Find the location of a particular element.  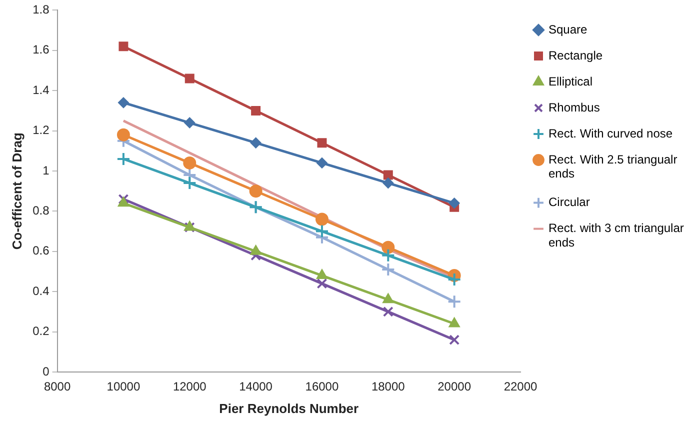

x-tick-label: 22000 is located at coordinates (521, 387).